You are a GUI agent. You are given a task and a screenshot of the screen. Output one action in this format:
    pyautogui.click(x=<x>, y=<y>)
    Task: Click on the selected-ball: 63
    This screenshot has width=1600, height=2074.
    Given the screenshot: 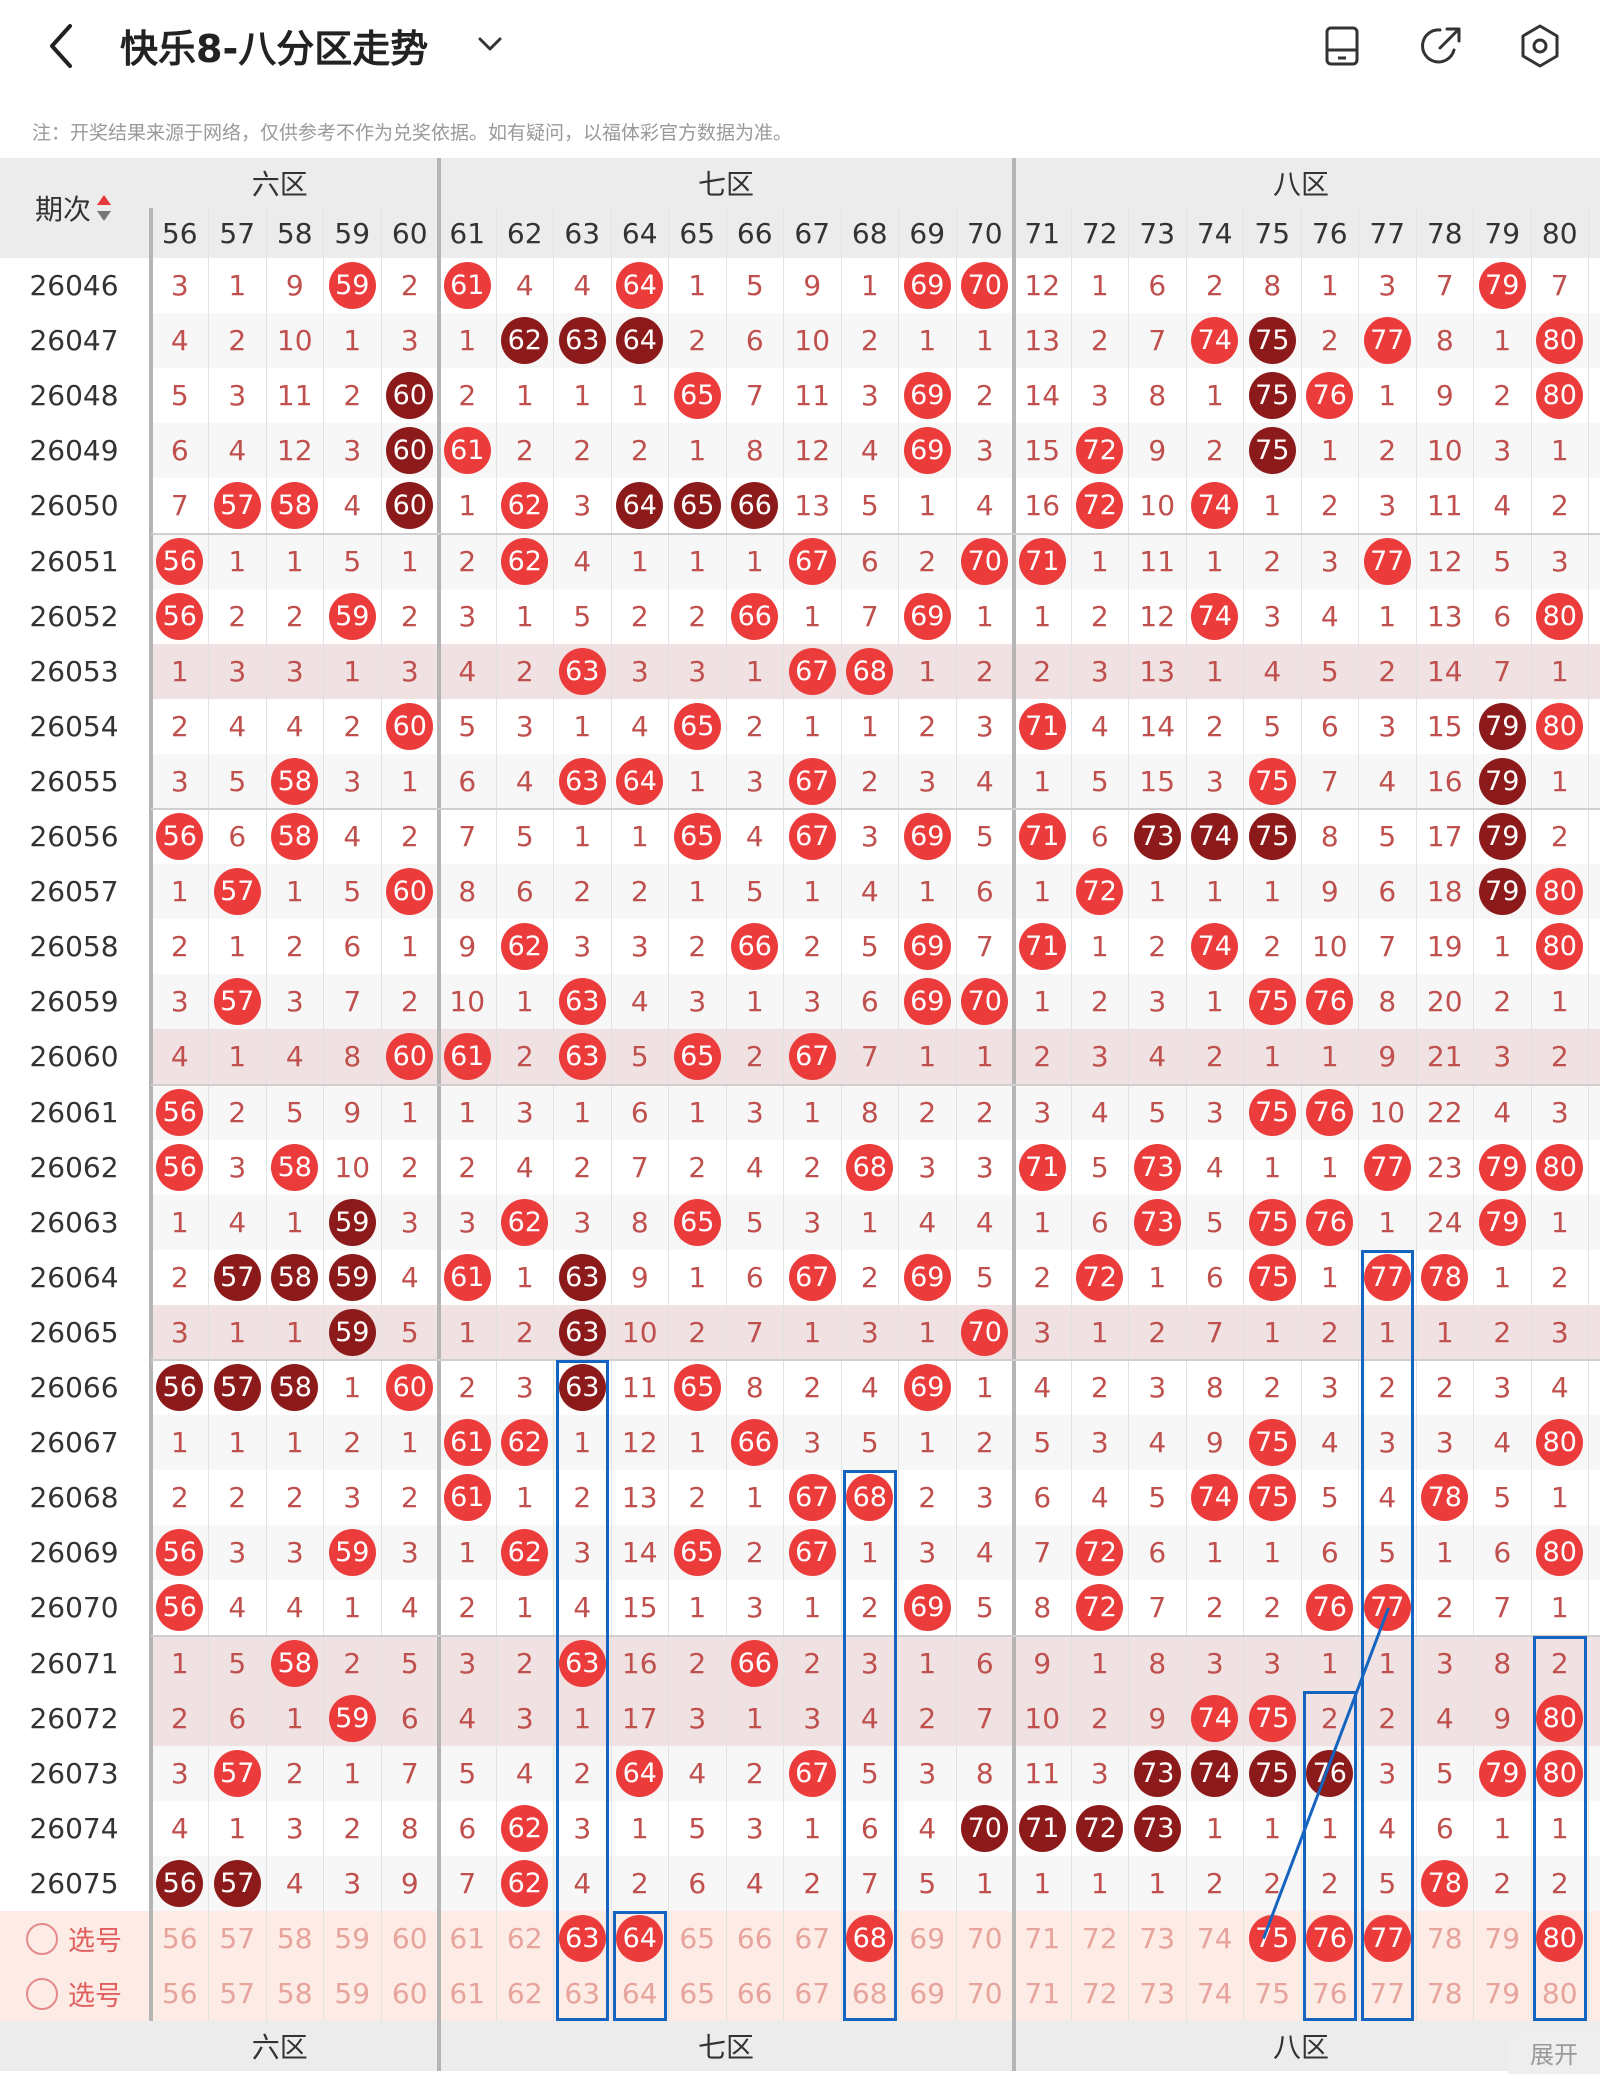 What is the action you would take?
    pyautogui.click(x=582, y=1939)
    